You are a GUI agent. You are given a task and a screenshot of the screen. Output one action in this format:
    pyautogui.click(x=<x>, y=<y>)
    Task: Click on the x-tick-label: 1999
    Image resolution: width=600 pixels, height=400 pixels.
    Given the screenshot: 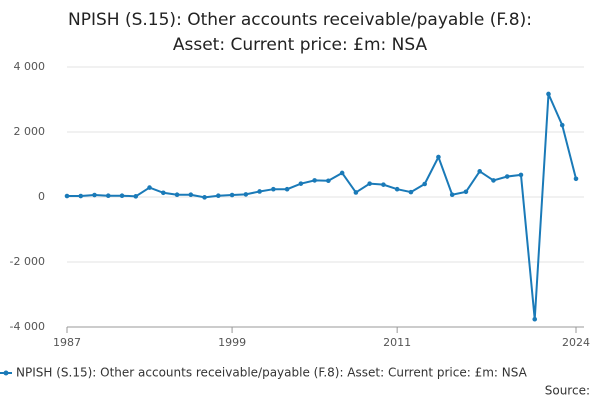 What is the action you would take?
    pyautogui.click(x=232, y=342)
    